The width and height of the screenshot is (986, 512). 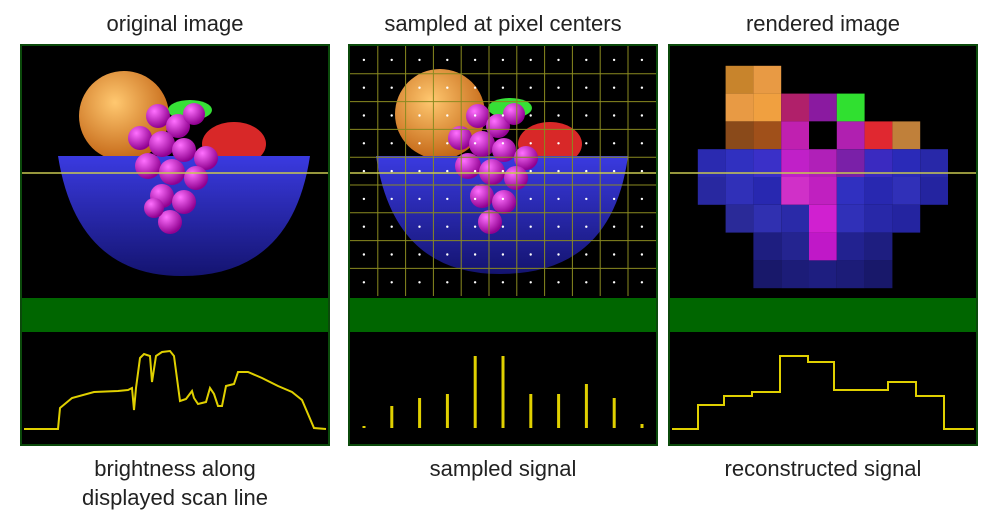 What do you see at coordinates (503, 392) in the screenshot?
I see `sampled-signal` at bounding box center [503, 392].